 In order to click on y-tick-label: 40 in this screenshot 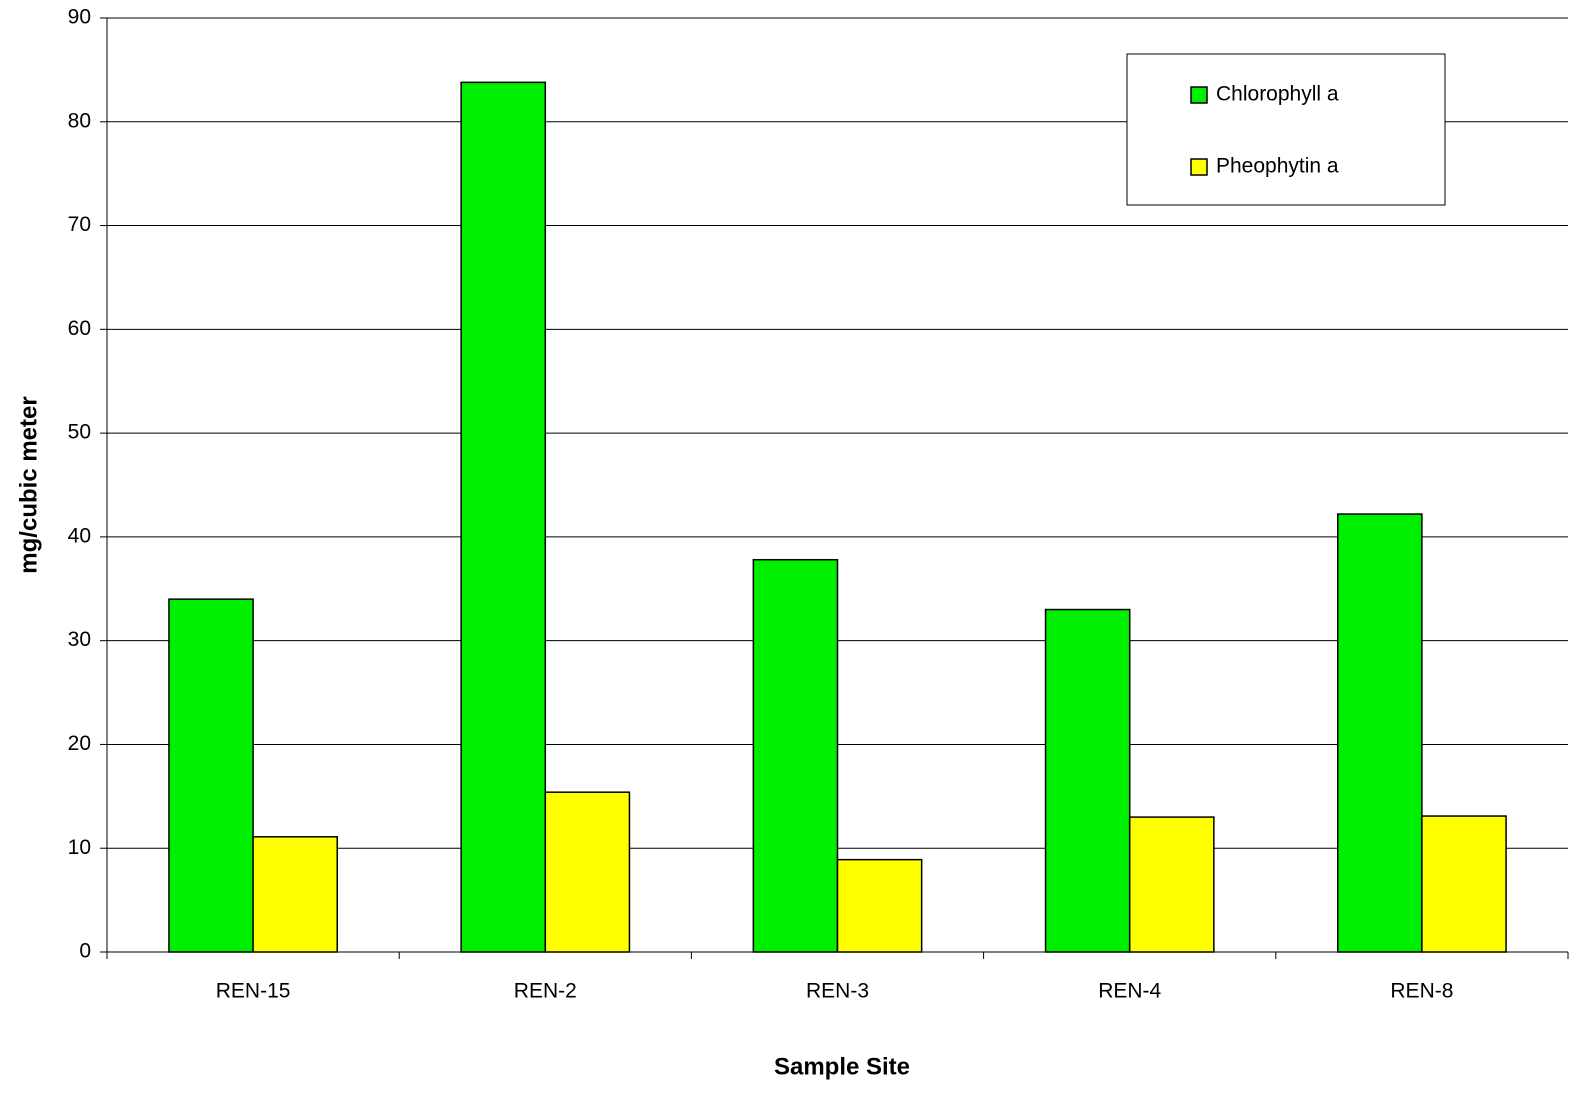, I will do `click(79, 535)`.